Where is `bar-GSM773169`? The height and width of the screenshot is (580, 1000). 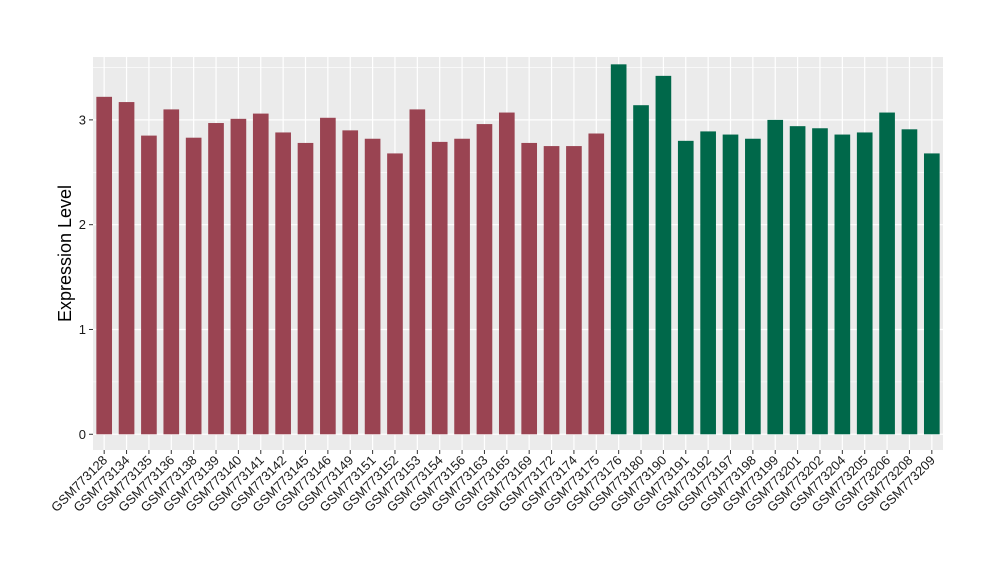 bar-GSM773169 is located at coordinates (529, 288).